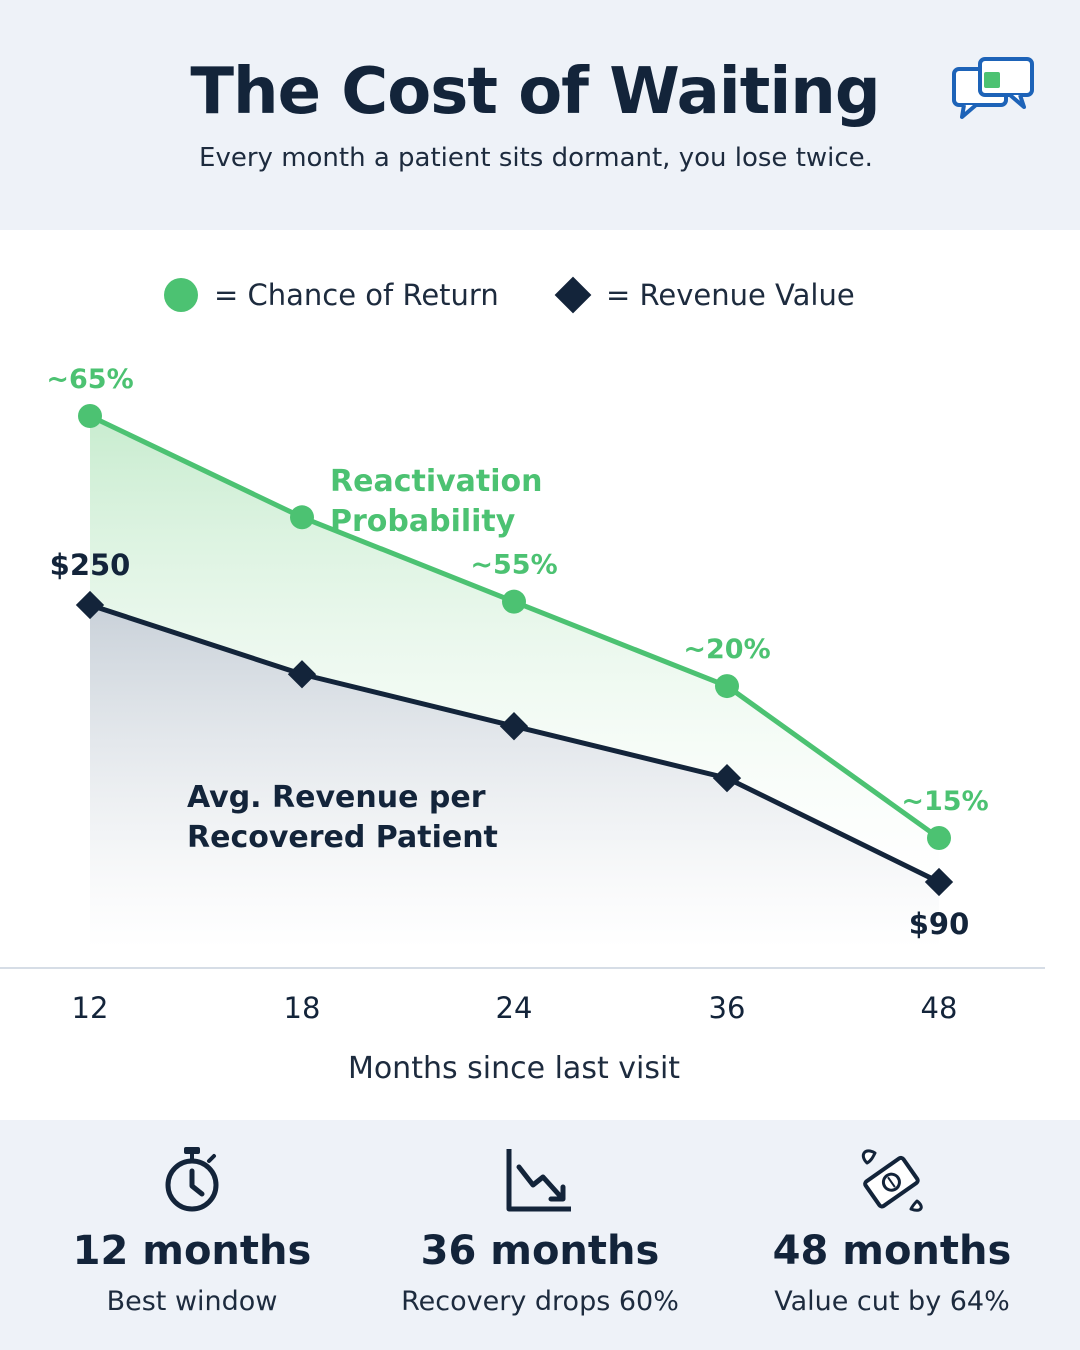  What do you see at coordinates (90, 565) in the screenshot?
I see `data-label-revenue-value: $250` at bounding box center [90, 565].